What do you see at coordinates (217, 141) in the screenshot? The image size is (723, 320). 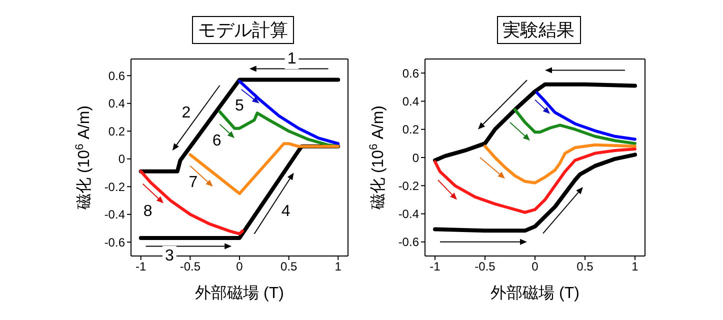 I see `annotation: 6` at bounding box center [217, 141].